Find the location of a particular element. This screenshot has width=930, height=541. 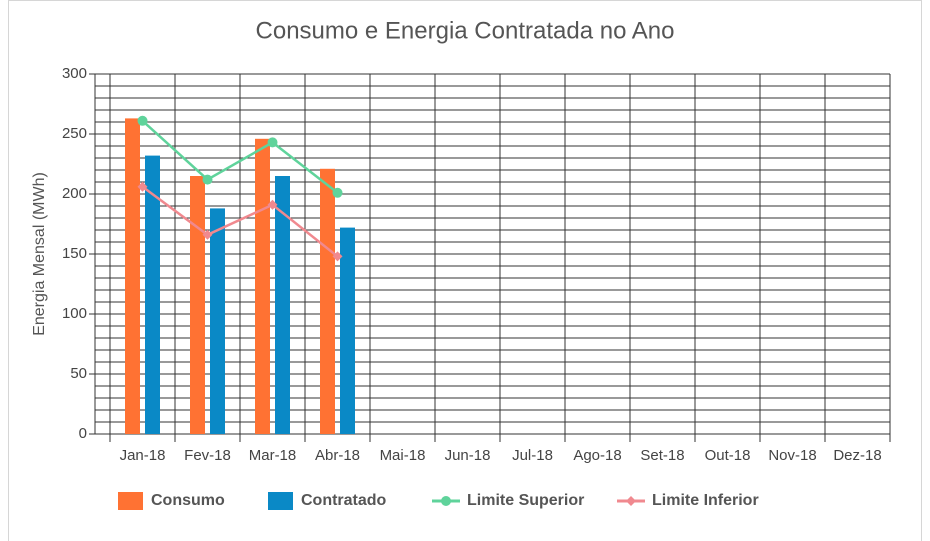

x-tick-label: Out-18 is located at coordinates (728, 455).